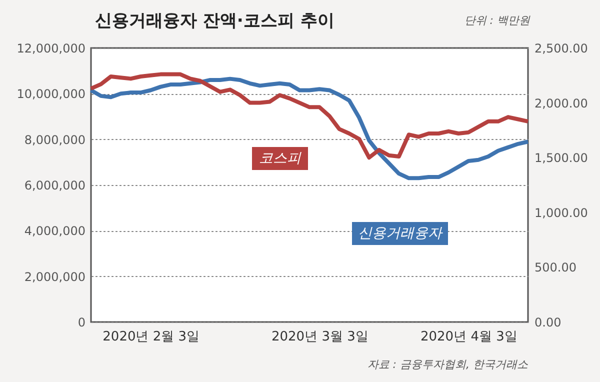  Describe the element at coordinates (51, 49) in the screenshot. I see `y-tick-label: 12,000,000` at that location.